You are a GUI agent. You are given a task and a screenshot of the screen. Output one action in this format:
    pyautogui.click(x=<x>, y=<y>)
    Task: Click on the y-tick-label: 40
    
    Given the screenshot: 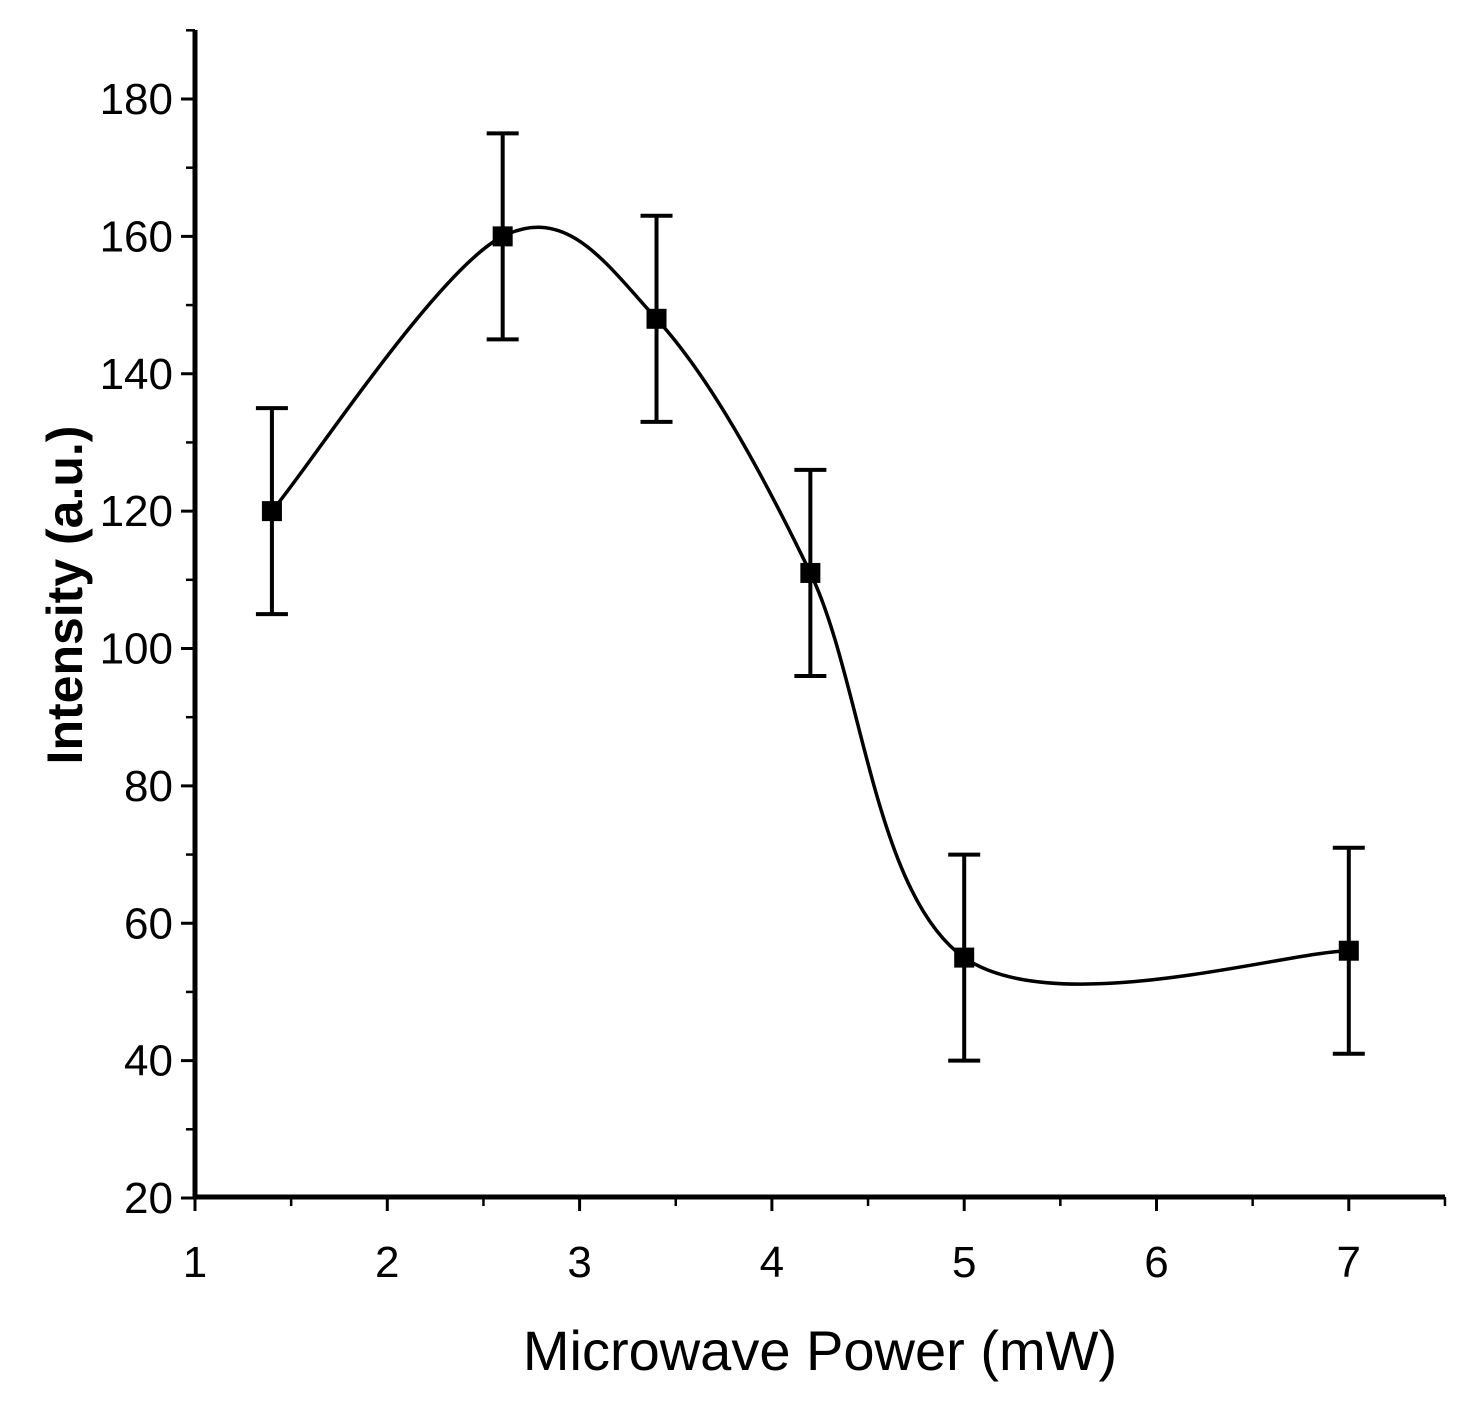 What is the action you would take?
    pyautogui.click(x=148, y=1061)
    